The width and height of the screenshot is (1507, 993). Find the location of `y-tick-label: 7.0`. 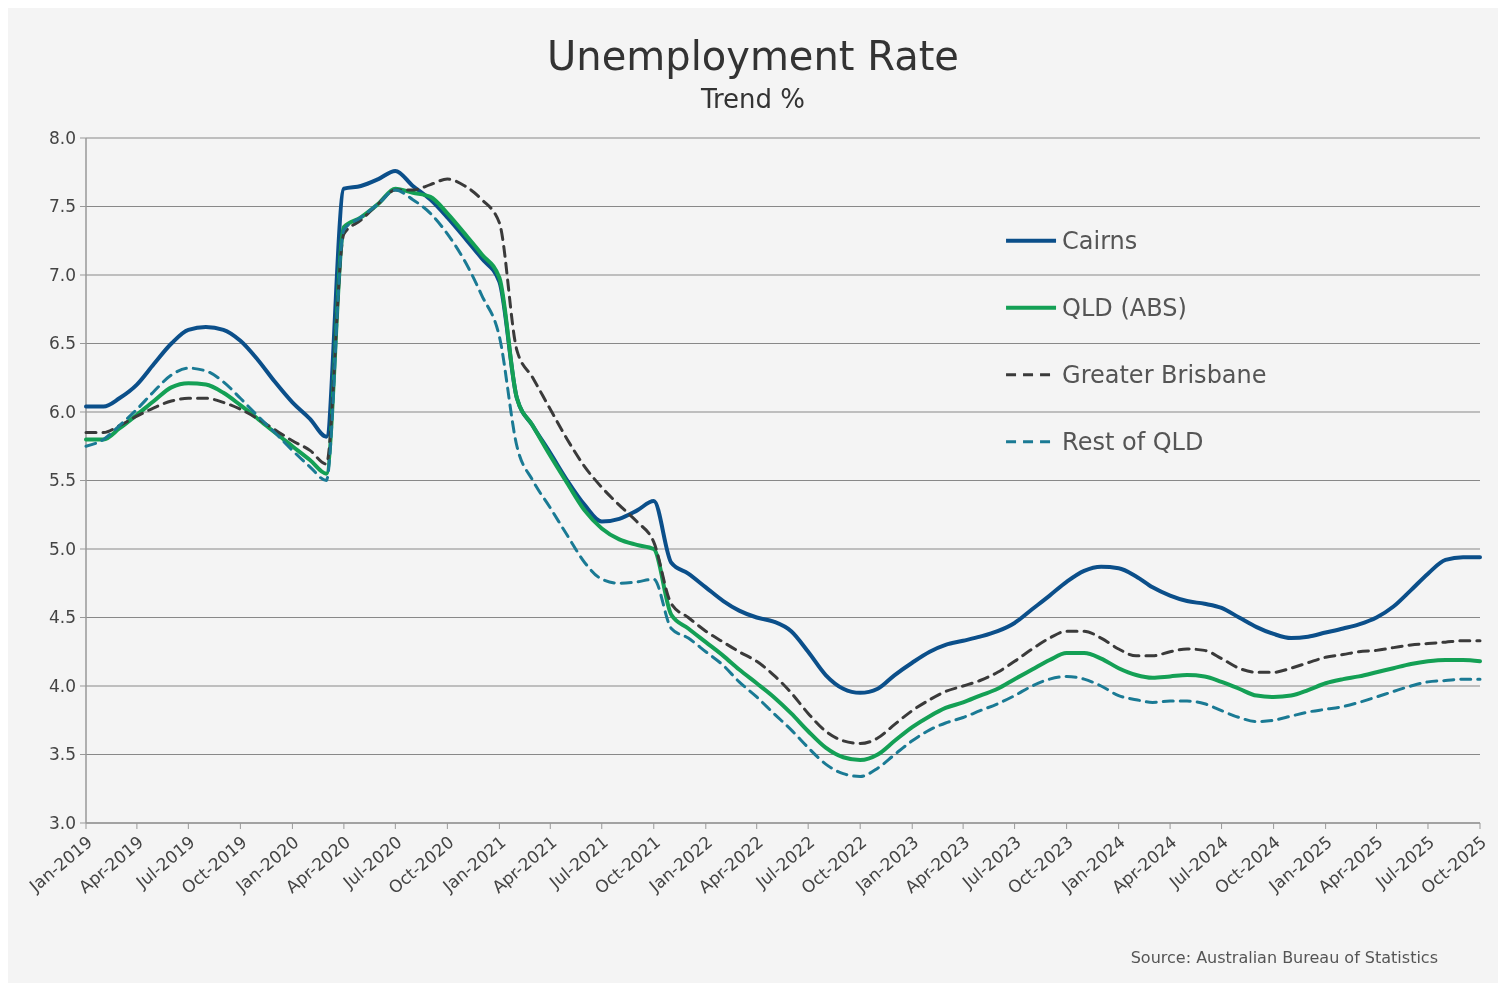

y-tick-label: 7.0 is located at coordinates (62, 274).